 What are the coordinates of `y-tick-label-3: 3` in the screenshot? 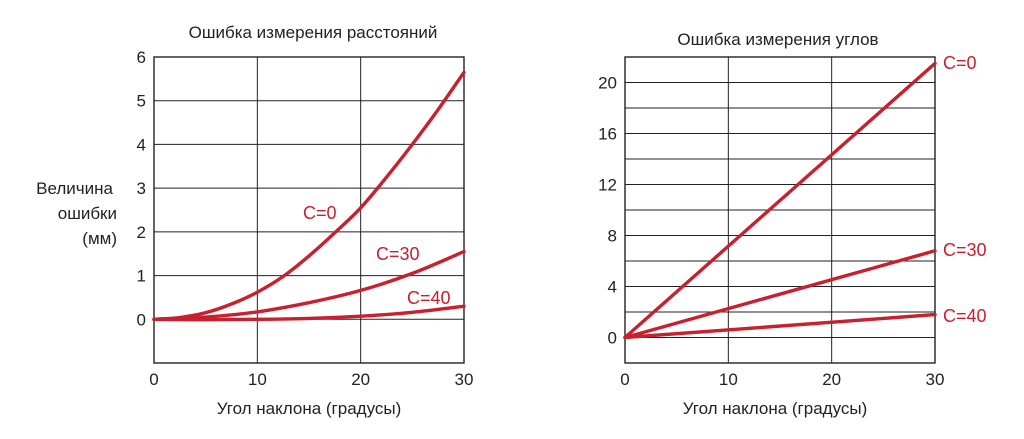 It's located at (141, 188).